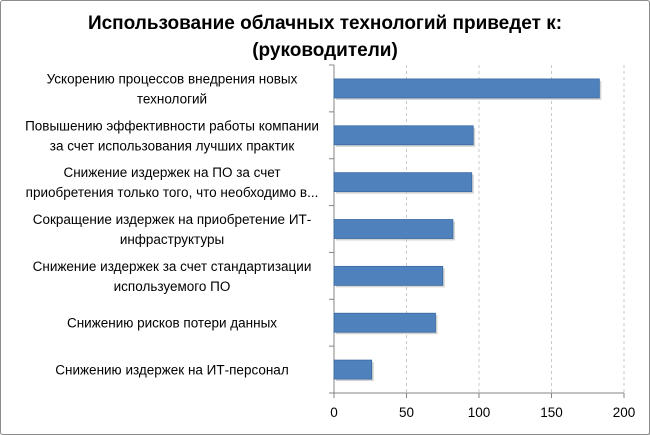 This screenshot has width=650, height=435. What do you see at coordinates (334, 412) in the screenshot?
I see `x-tick-label: 0` at bounding box center [334, 412].